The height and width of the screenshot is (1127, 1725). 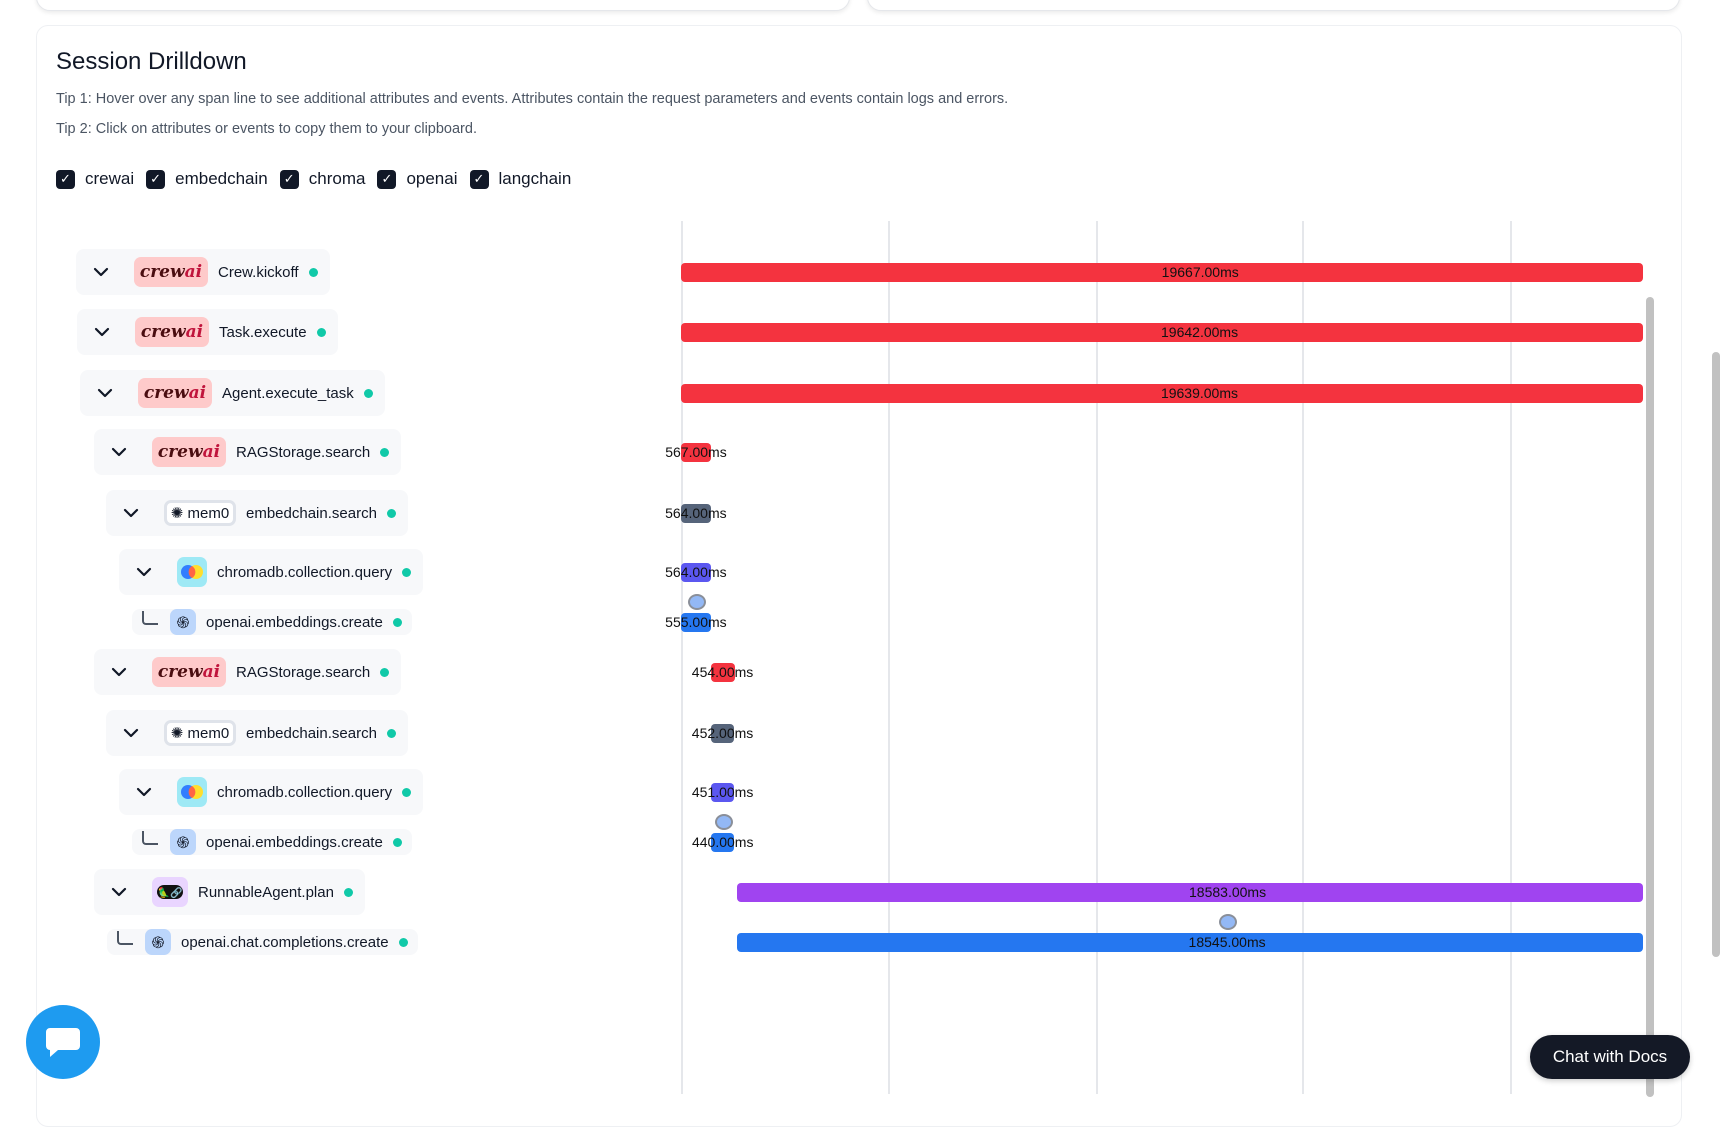 I want to click on span-duration-label: 19639.00ms, so click(x=1199, y=393).